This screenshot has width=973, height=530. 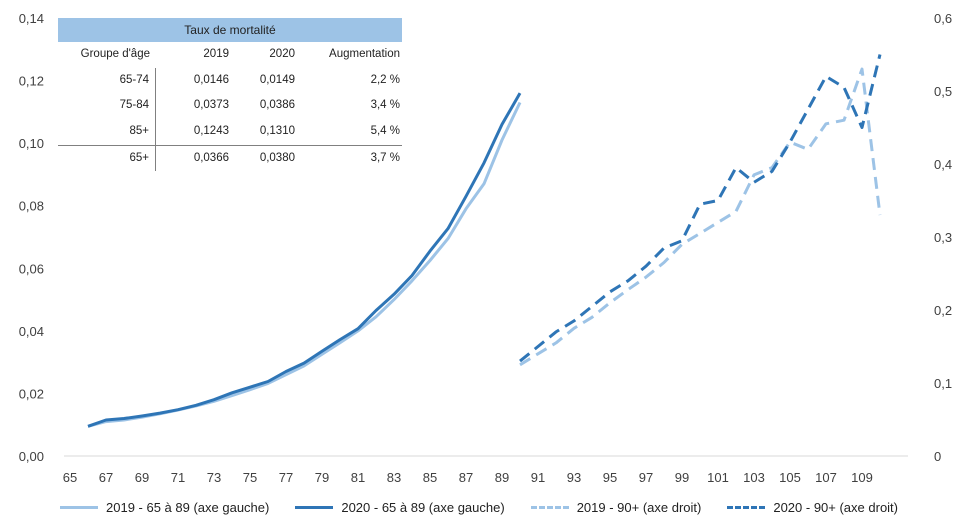 I want to click on x-tick-label: 87, so click(x=466, y=477).